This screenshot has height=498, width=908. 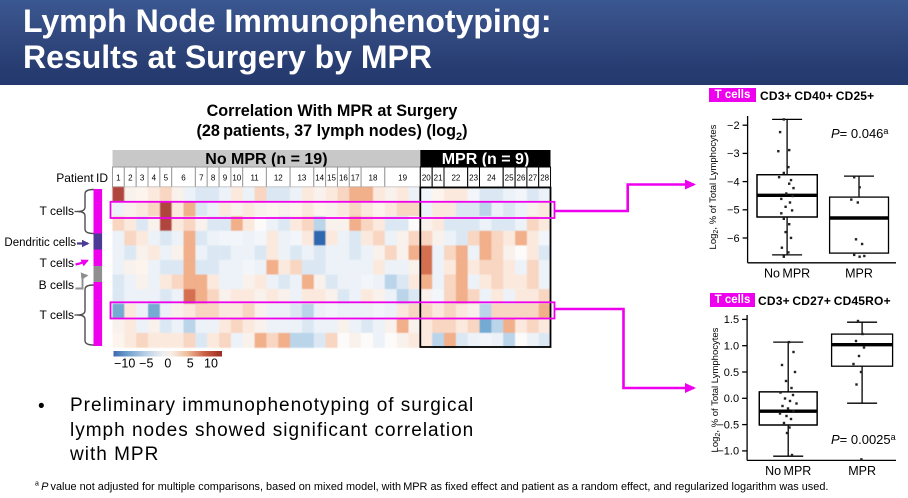 I want to click on svg-text: −4, so click(x=733, y=182).